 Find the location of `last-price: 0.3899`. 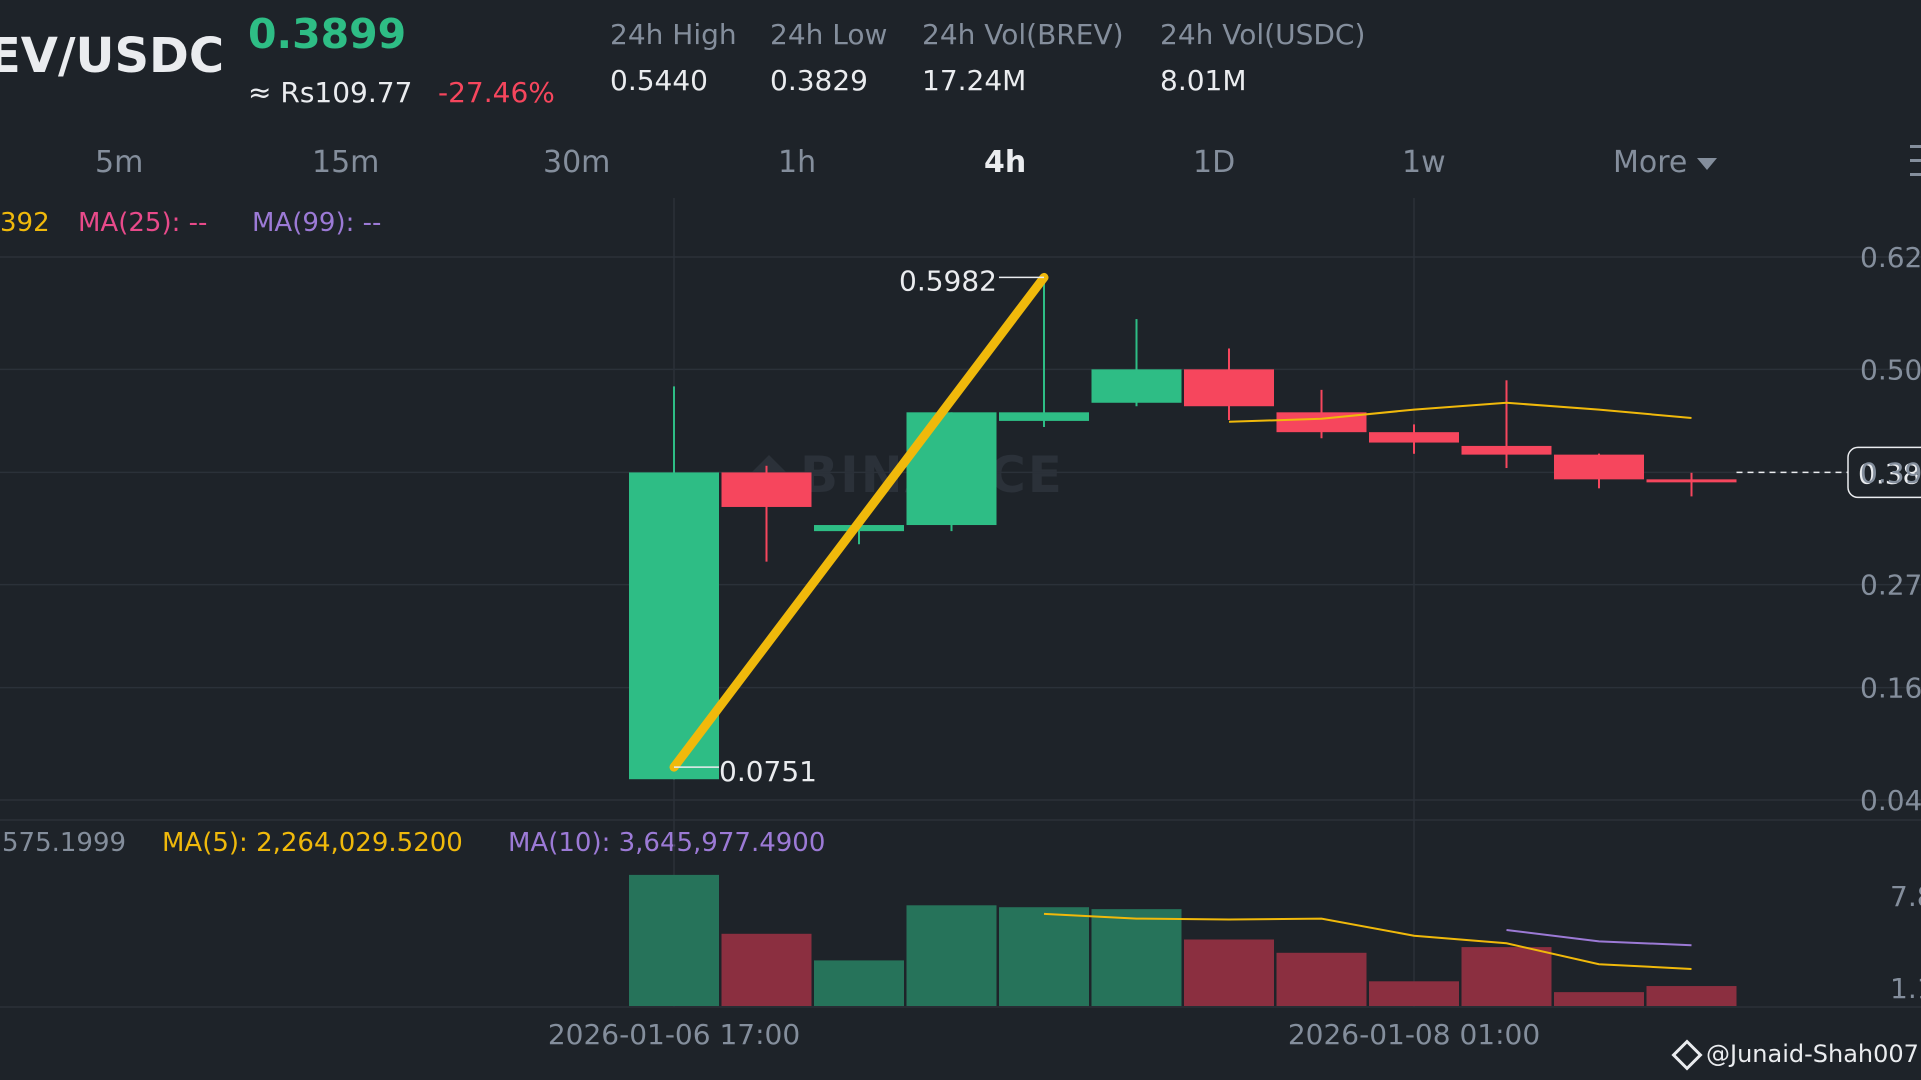

last-price: 0.3899 is located at coordinates (327, 34).